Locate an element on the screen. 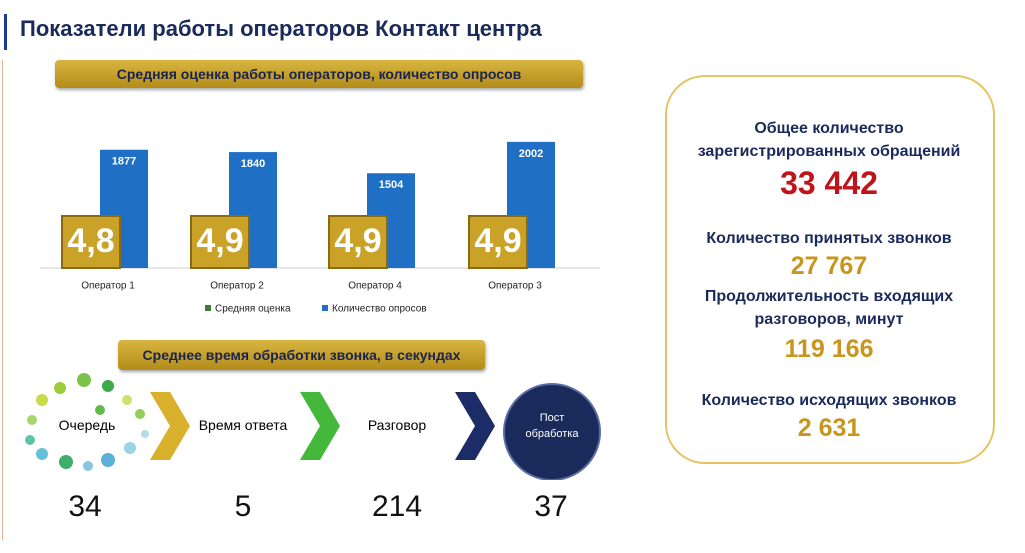 This screenshot has height=553, width=1025. data-label: 2002 is located at coordinates (531, 154).